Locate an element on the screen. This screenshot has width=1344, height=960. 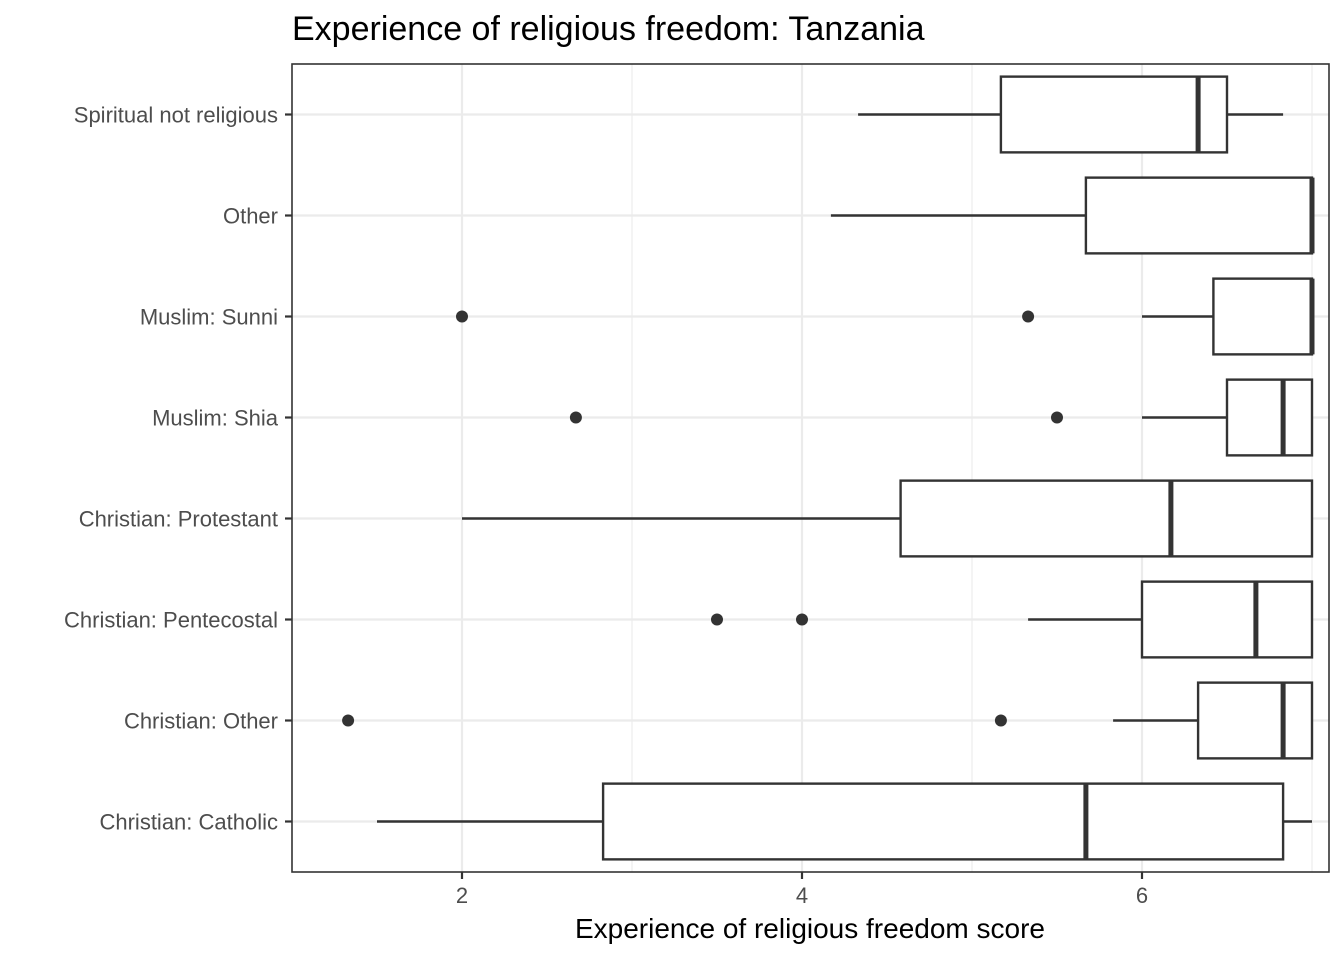
y-tick-label: Other is located at coordinates (250, 216).